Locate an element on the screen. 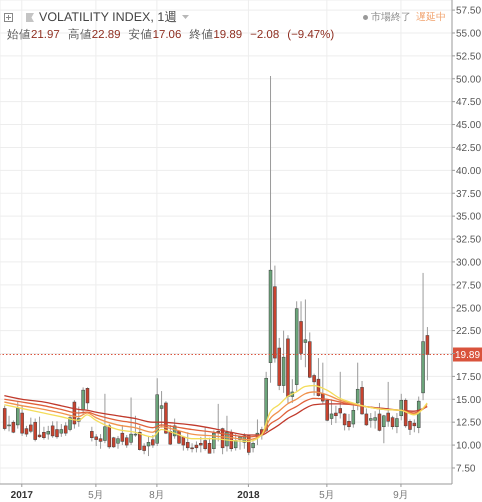 The height and width of the screenshot is (502, 482). y-tick-label: 10.00 is located at coordinates (469, 446).